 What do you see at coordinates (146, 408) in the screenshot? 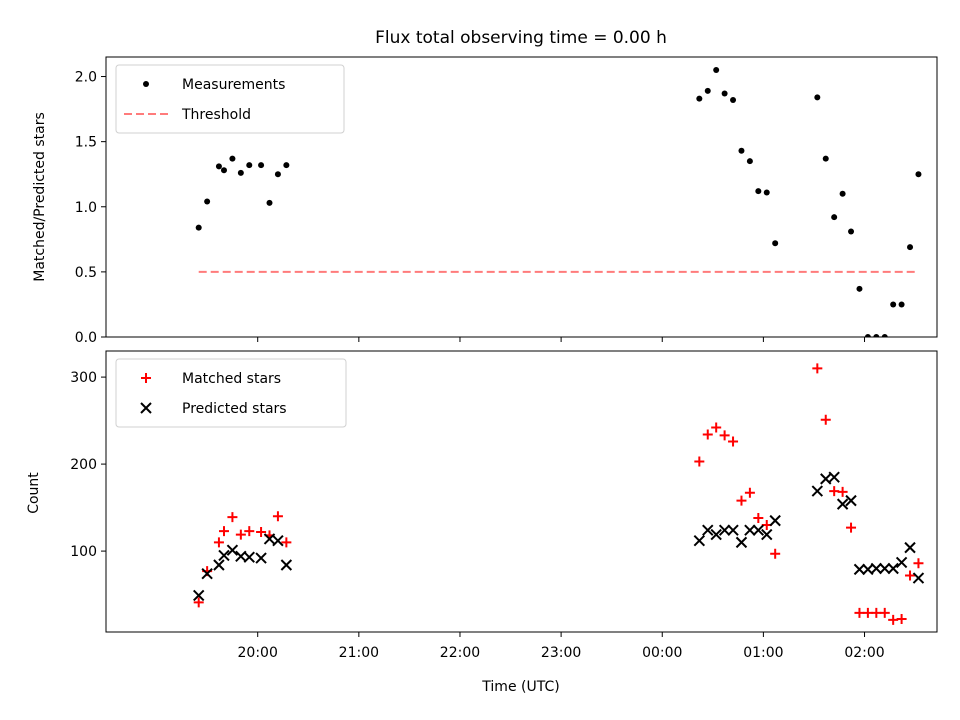
I see `legend-predicted-swatch` at bounding box center [146, 408].